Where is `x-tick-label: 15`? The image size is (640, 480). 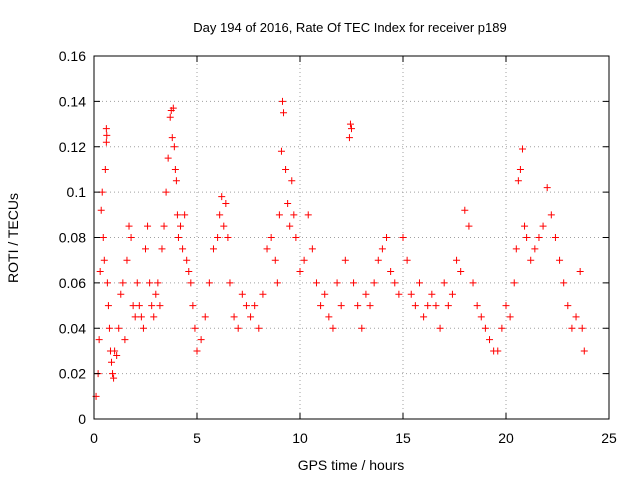 x-tick-label: 15 is located at coordinates (403, 438).